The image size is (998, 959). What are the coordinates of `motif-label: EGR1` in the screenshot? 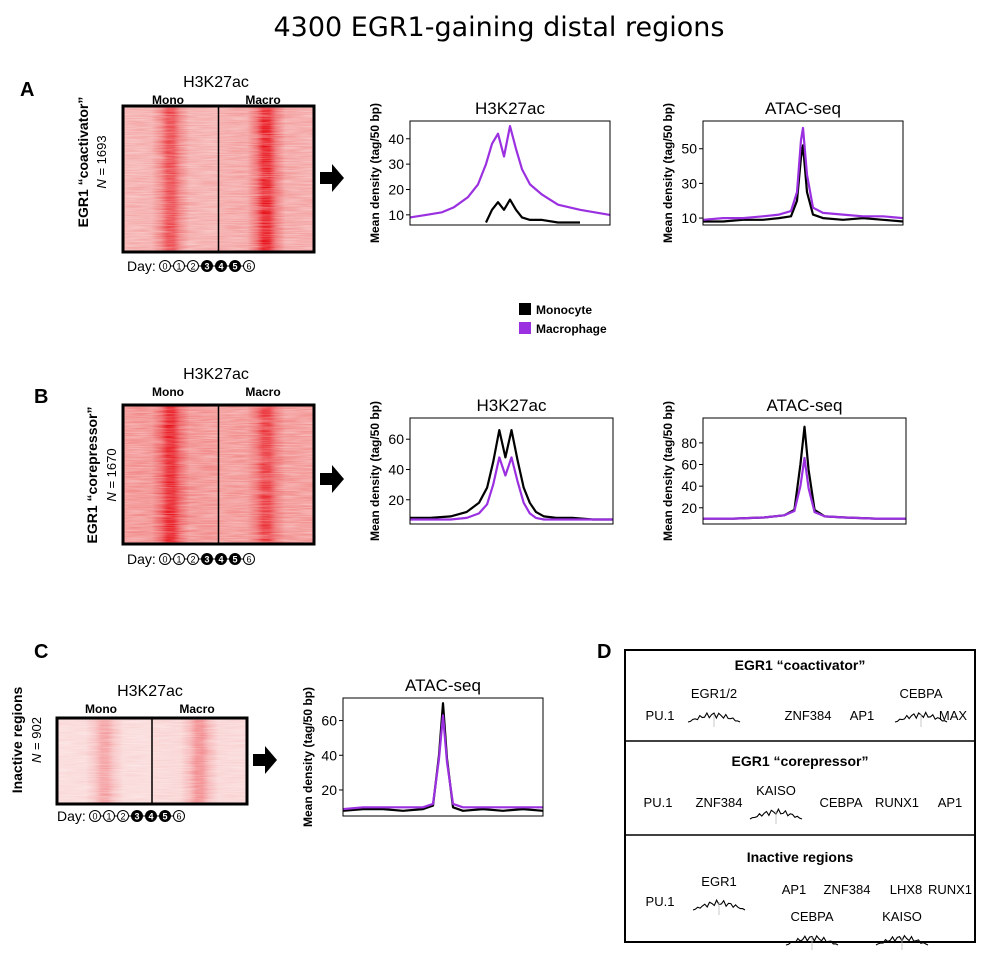 It's located at (718, 881).